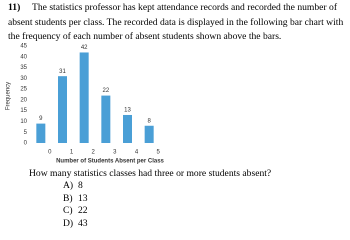 Image resolution: width=350 pixels, height=240 pixels. Describe the element at coordinates (23, 100) in the screenshot. I see `y-tick-label: 20` at that location.